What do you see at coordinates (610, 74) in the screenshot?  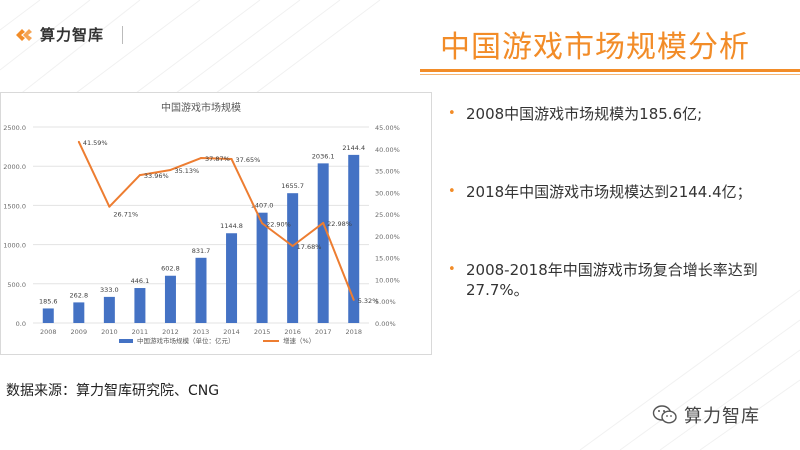 I see `title-underline-thin` at bounding box center [610, 74].